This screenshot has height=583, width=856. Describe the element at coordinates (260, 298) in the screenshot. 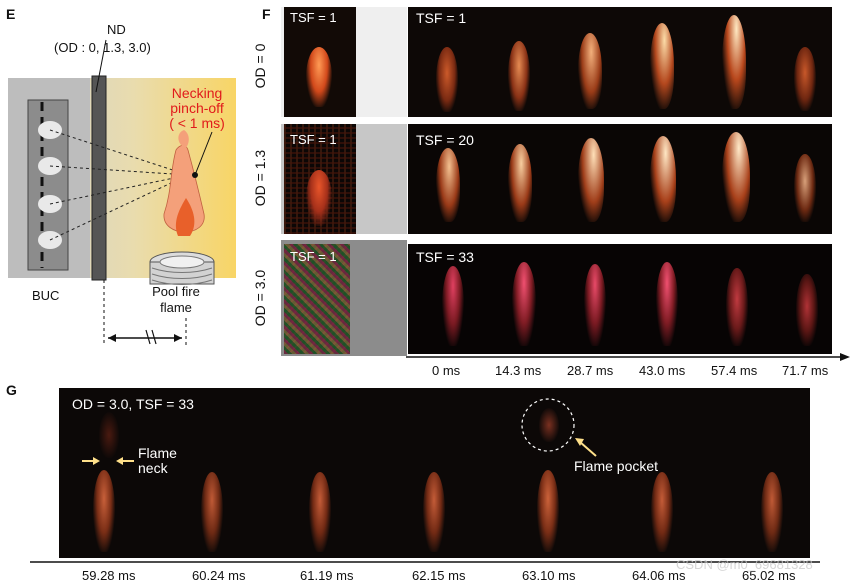

I see `row-label-od-3-0: OD = 3.0` at that location.